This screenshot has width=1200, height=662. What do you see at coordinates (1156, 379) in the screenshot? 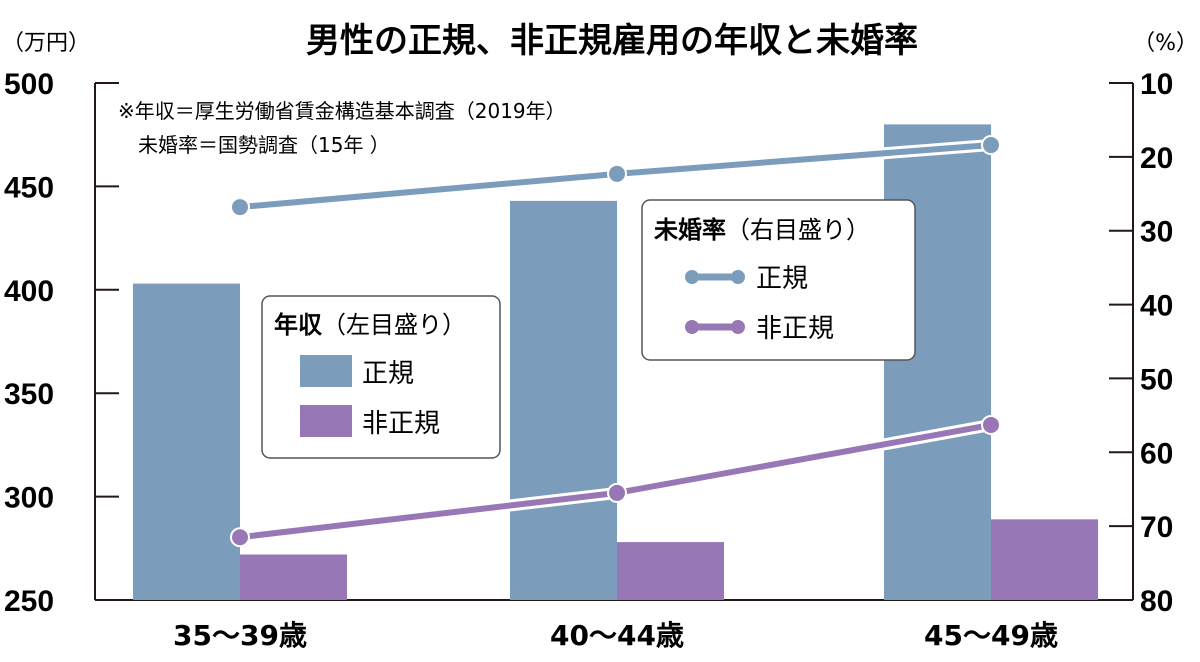
I see `right-tick-label: 50` at bounding box center [1156, 379].